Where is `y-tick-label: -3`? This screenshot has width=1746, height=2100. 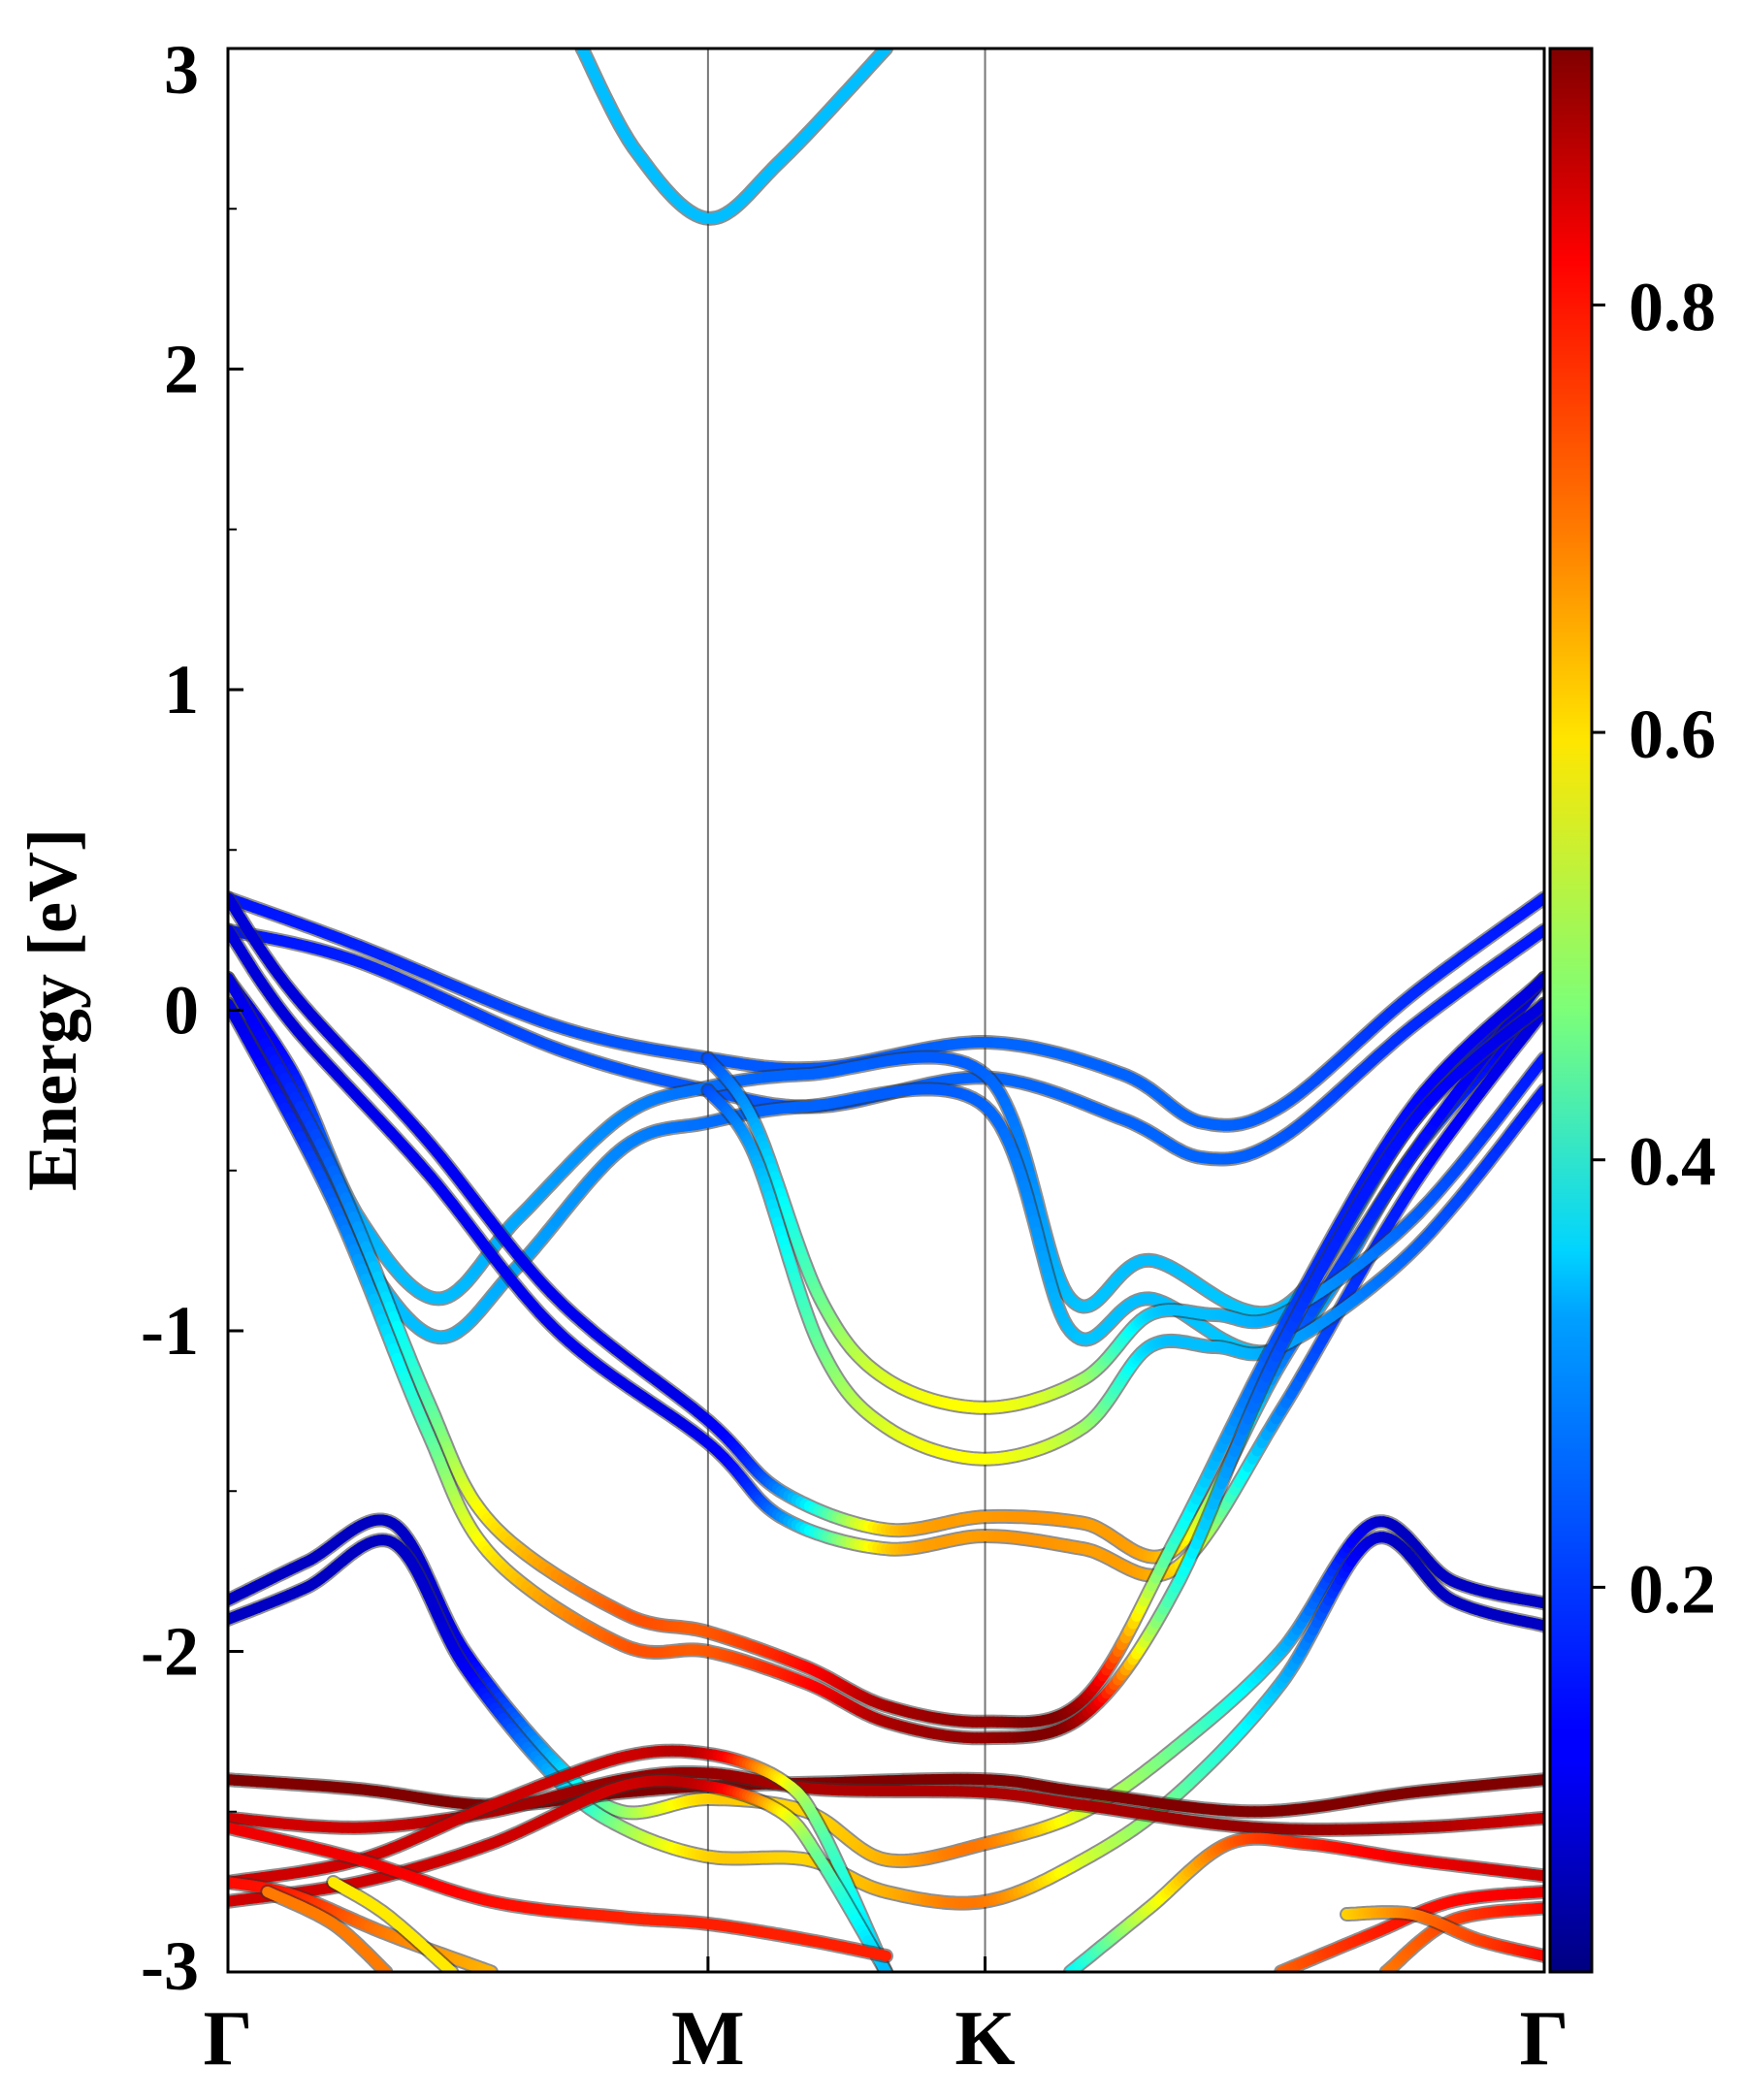
y-tick-label: -3 is located at coordinates (170, 1966).